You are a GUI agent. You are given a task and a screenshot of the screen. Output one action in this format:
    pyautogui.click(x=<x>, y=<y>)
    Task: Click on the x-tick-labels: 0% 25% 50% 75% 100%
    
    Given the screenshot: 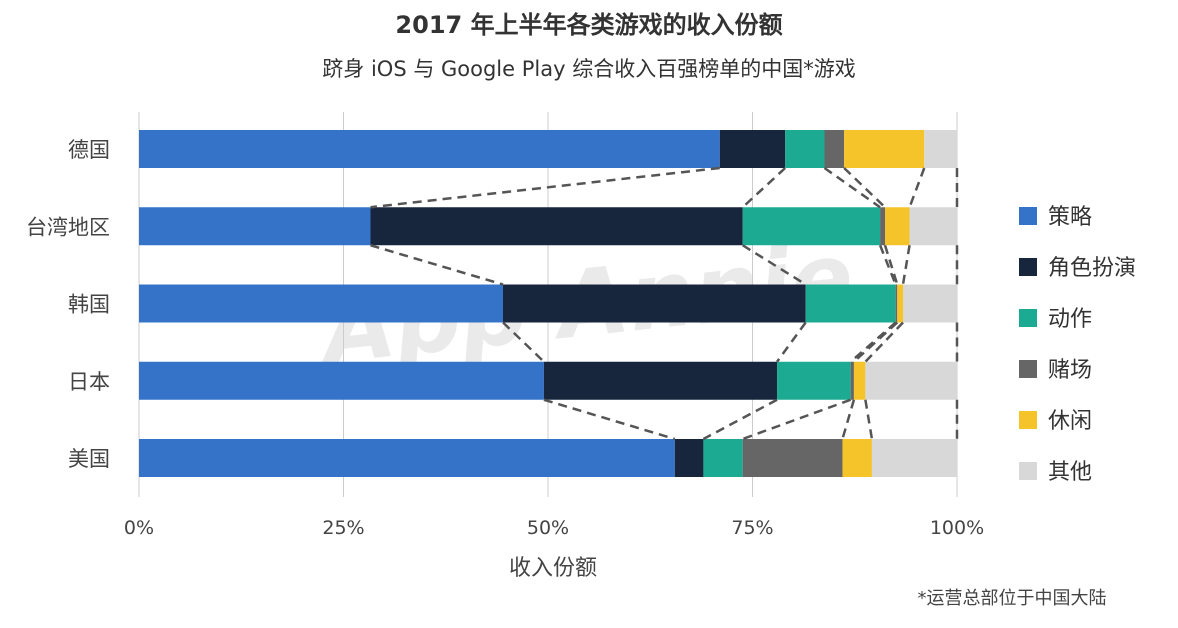 What is the action you would take?
    pyautogui.click(x=554, y=528)
    